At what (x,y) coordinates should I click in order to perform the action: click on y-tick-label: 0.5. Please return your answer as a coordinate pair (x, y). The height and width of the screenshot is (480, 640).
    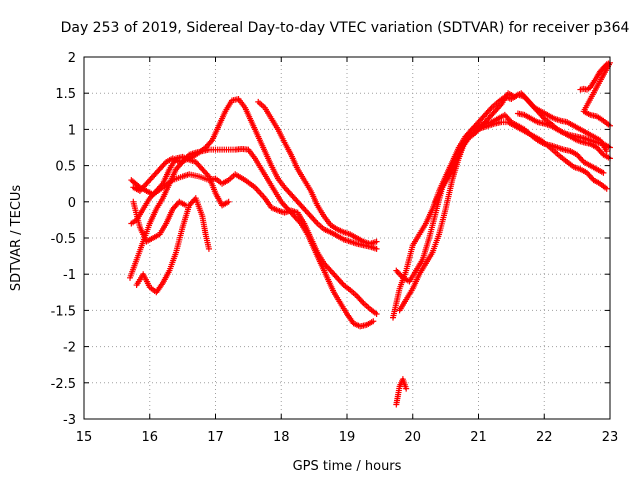
    Looking at the image, I should click on (65, 167).